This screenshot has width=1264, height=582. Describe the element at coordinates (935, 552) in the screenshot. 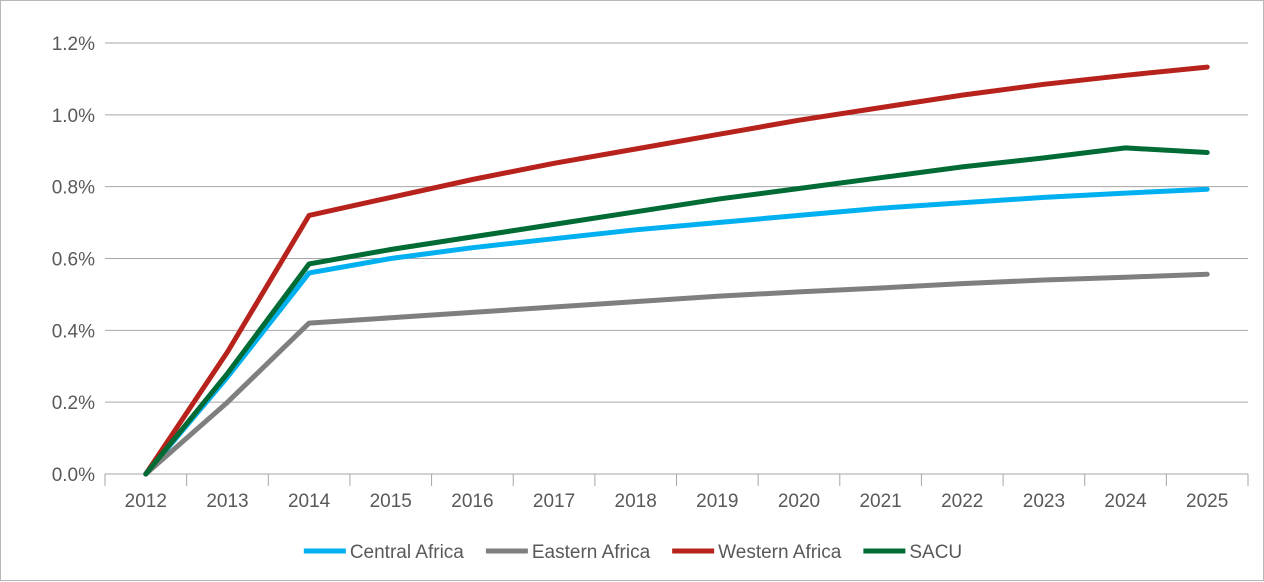

I see `legend-label: SACU` at that location.